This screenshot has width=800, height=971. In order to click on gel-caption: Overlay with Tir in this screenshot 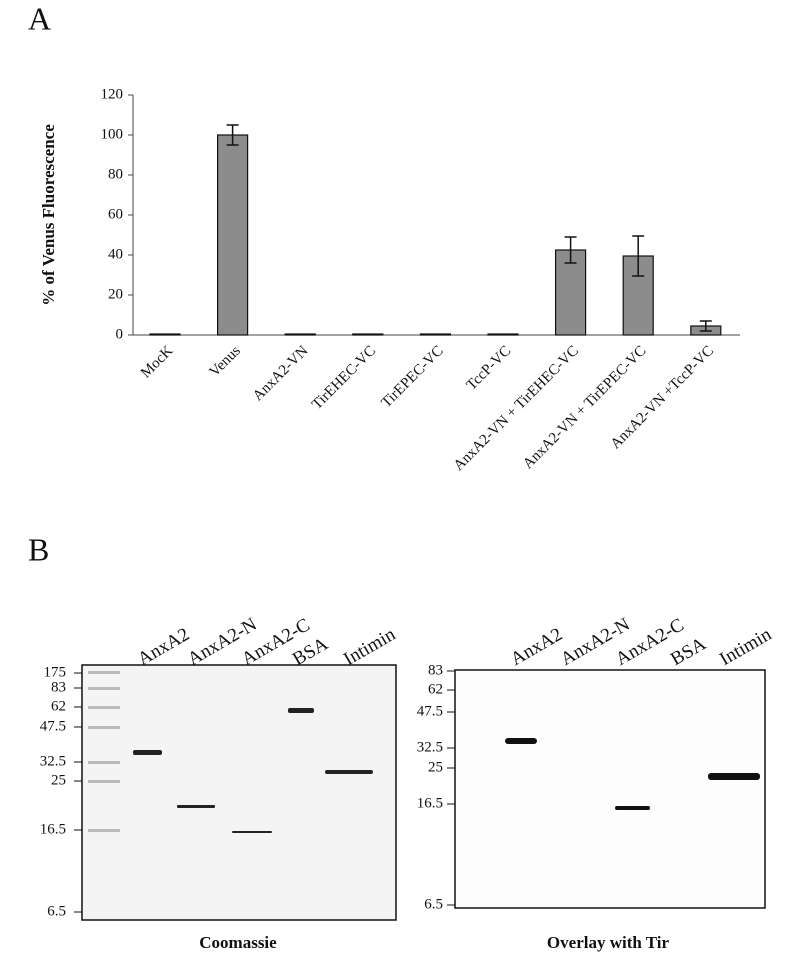, I will do `click(608, 942)`.